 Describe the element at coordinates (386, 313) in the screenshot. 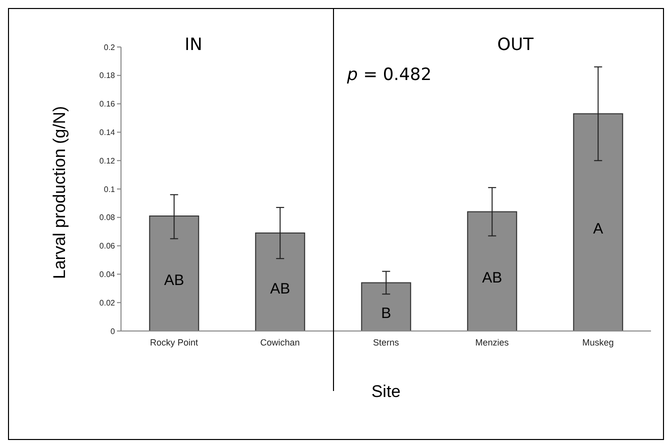

I see `data-label: B` at that location.